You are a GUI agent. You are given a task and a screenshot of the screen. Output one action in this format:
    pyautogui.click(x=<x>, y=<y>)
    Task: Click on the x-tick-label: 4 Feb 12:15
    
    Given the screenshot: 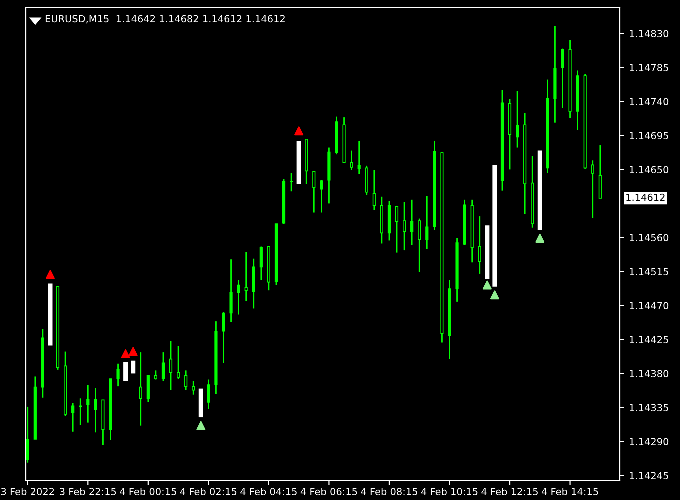 What is the action you would take?
    pyautogui.click(x=510, y=492)
    